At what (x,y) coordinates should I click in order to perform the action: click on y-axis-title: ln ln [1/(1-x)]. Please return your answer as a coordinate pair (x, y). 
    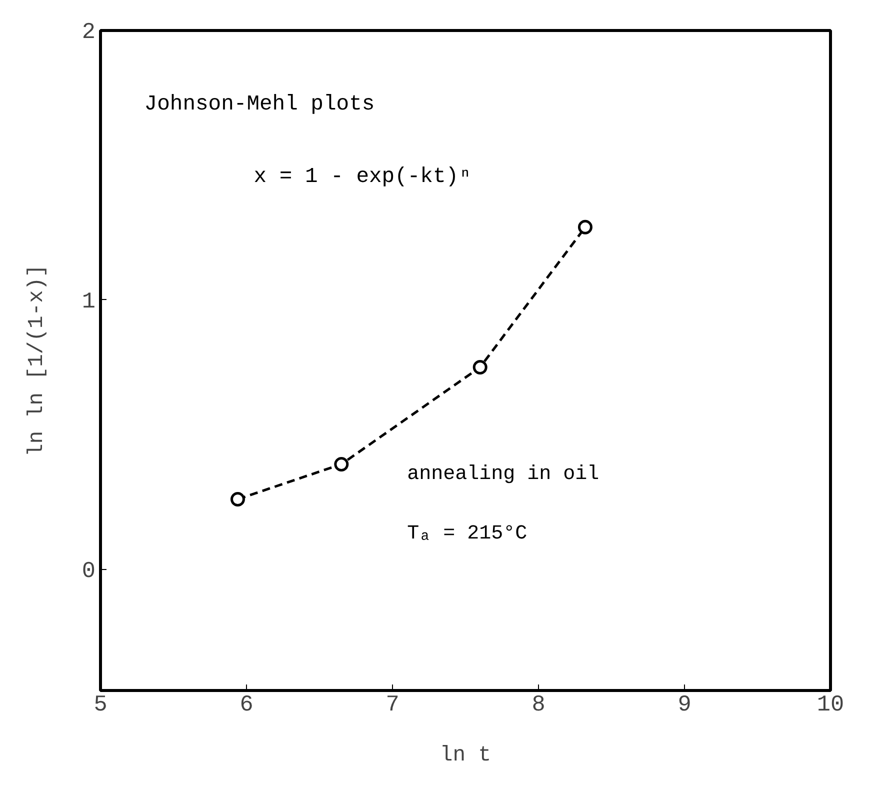
    Looking at the image, I should click on (36, 360).